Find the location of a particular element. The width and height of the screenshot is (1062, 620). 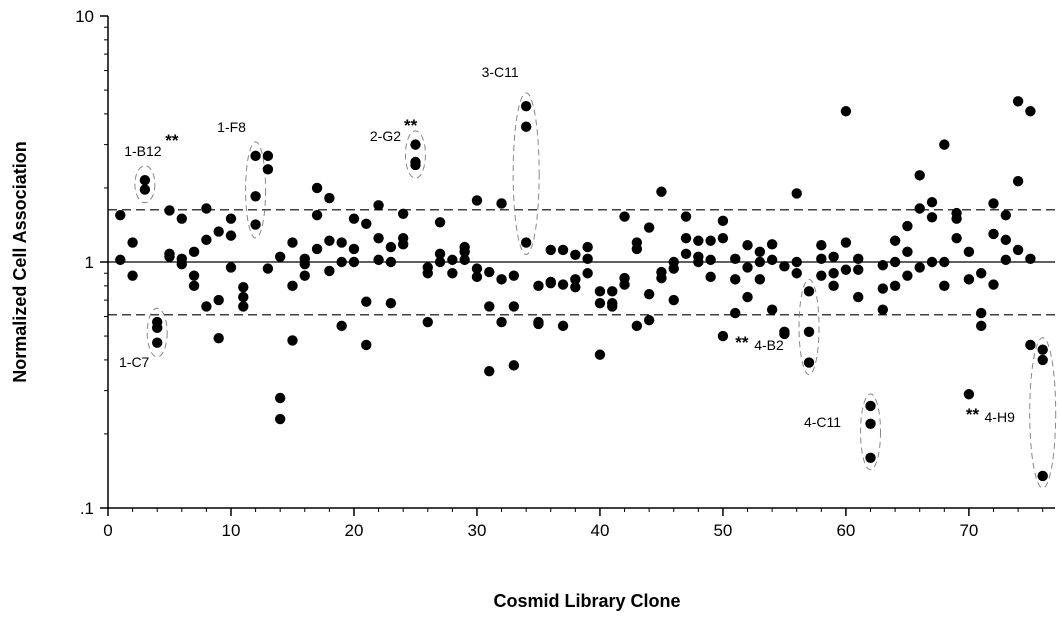

annotation-label: 1-F8 is located at coordinates (231, 127).